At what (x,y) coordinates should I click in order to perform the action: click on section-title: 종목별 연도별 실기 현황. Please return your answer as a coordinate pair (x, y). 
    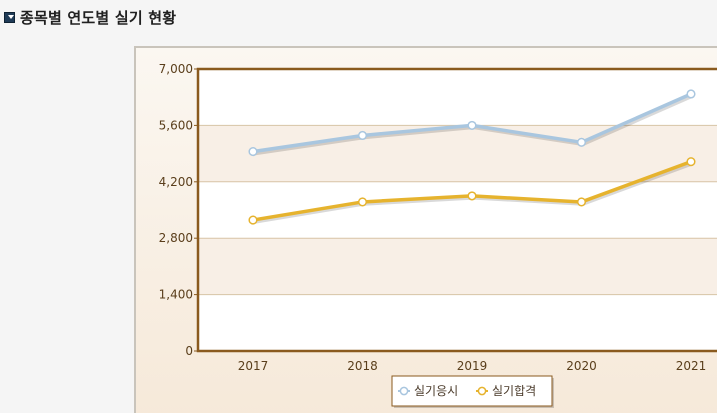
    Looking at the image, I should click on (98, 17).